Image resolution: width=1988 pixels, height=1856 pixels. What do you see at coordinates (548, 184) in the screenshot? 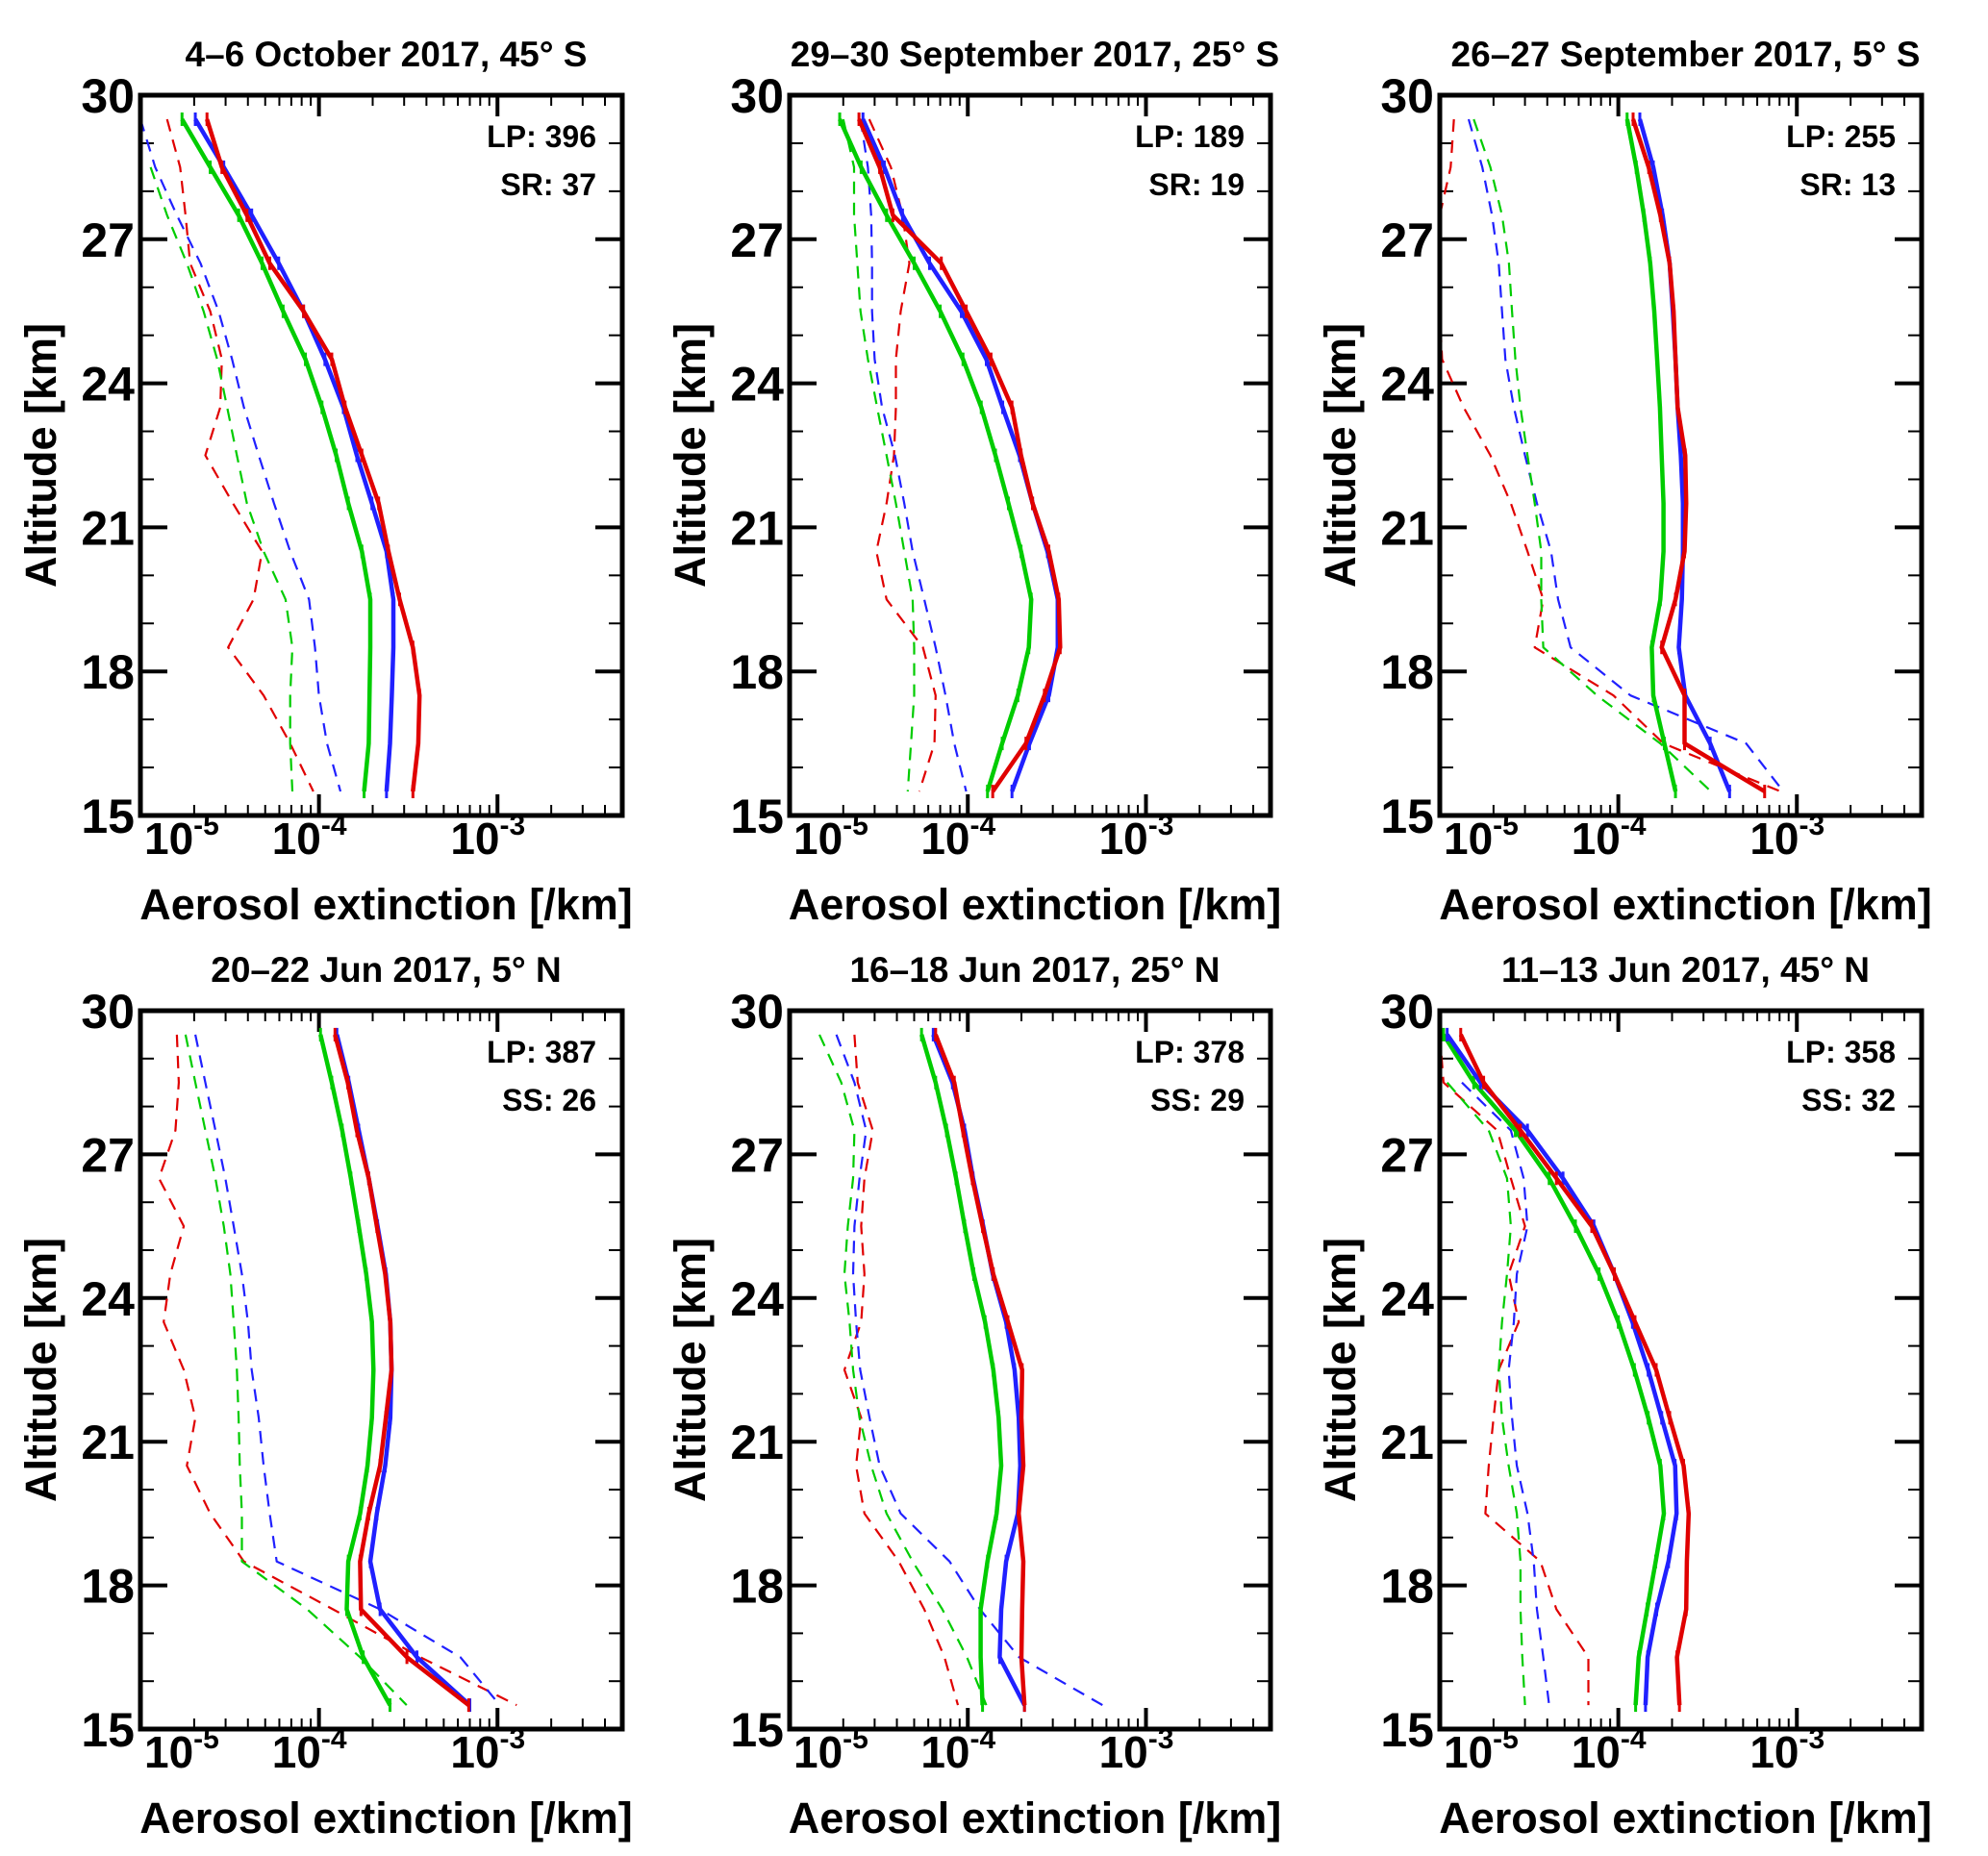
I see `annotation-label: SR: 37` at bounding box center [548, 184].